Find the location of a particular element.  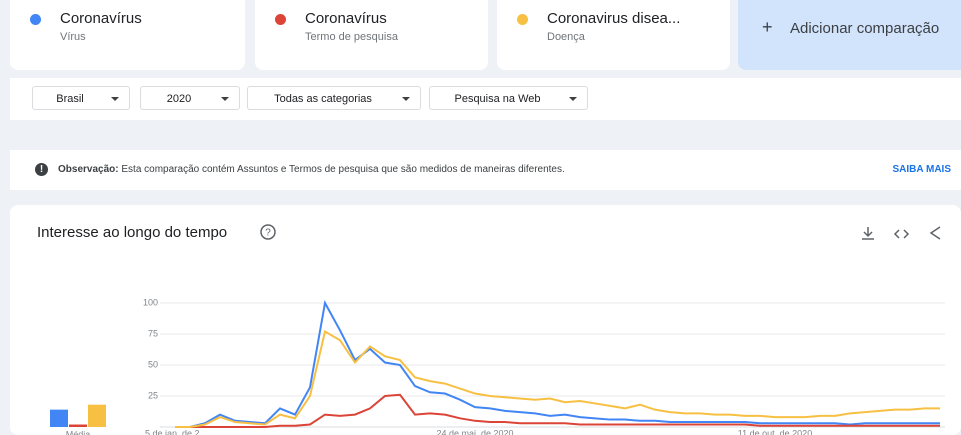

x-tick-label: 11 de out. de 2020 is located at coordinates (775, 431).